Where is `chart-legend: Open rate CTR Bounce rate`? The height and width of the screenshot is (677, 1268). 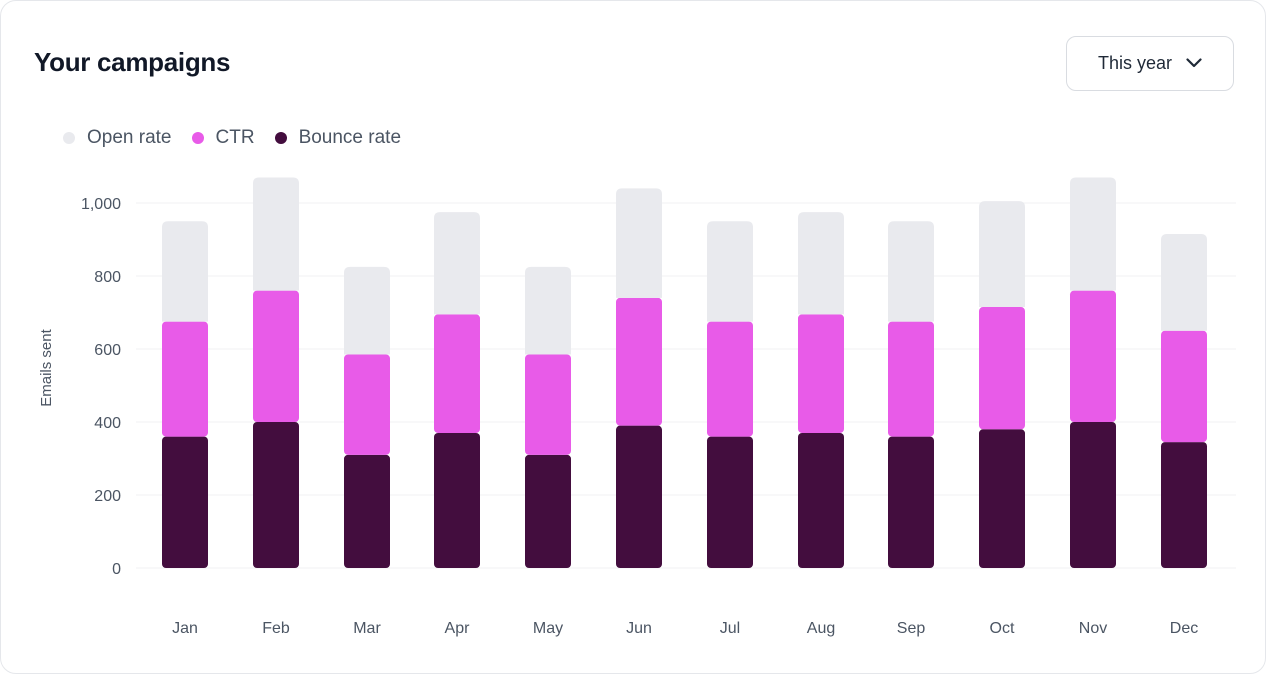 chart-legend: Open rate CTR Bounce rate is located at coordinates (232, 138).